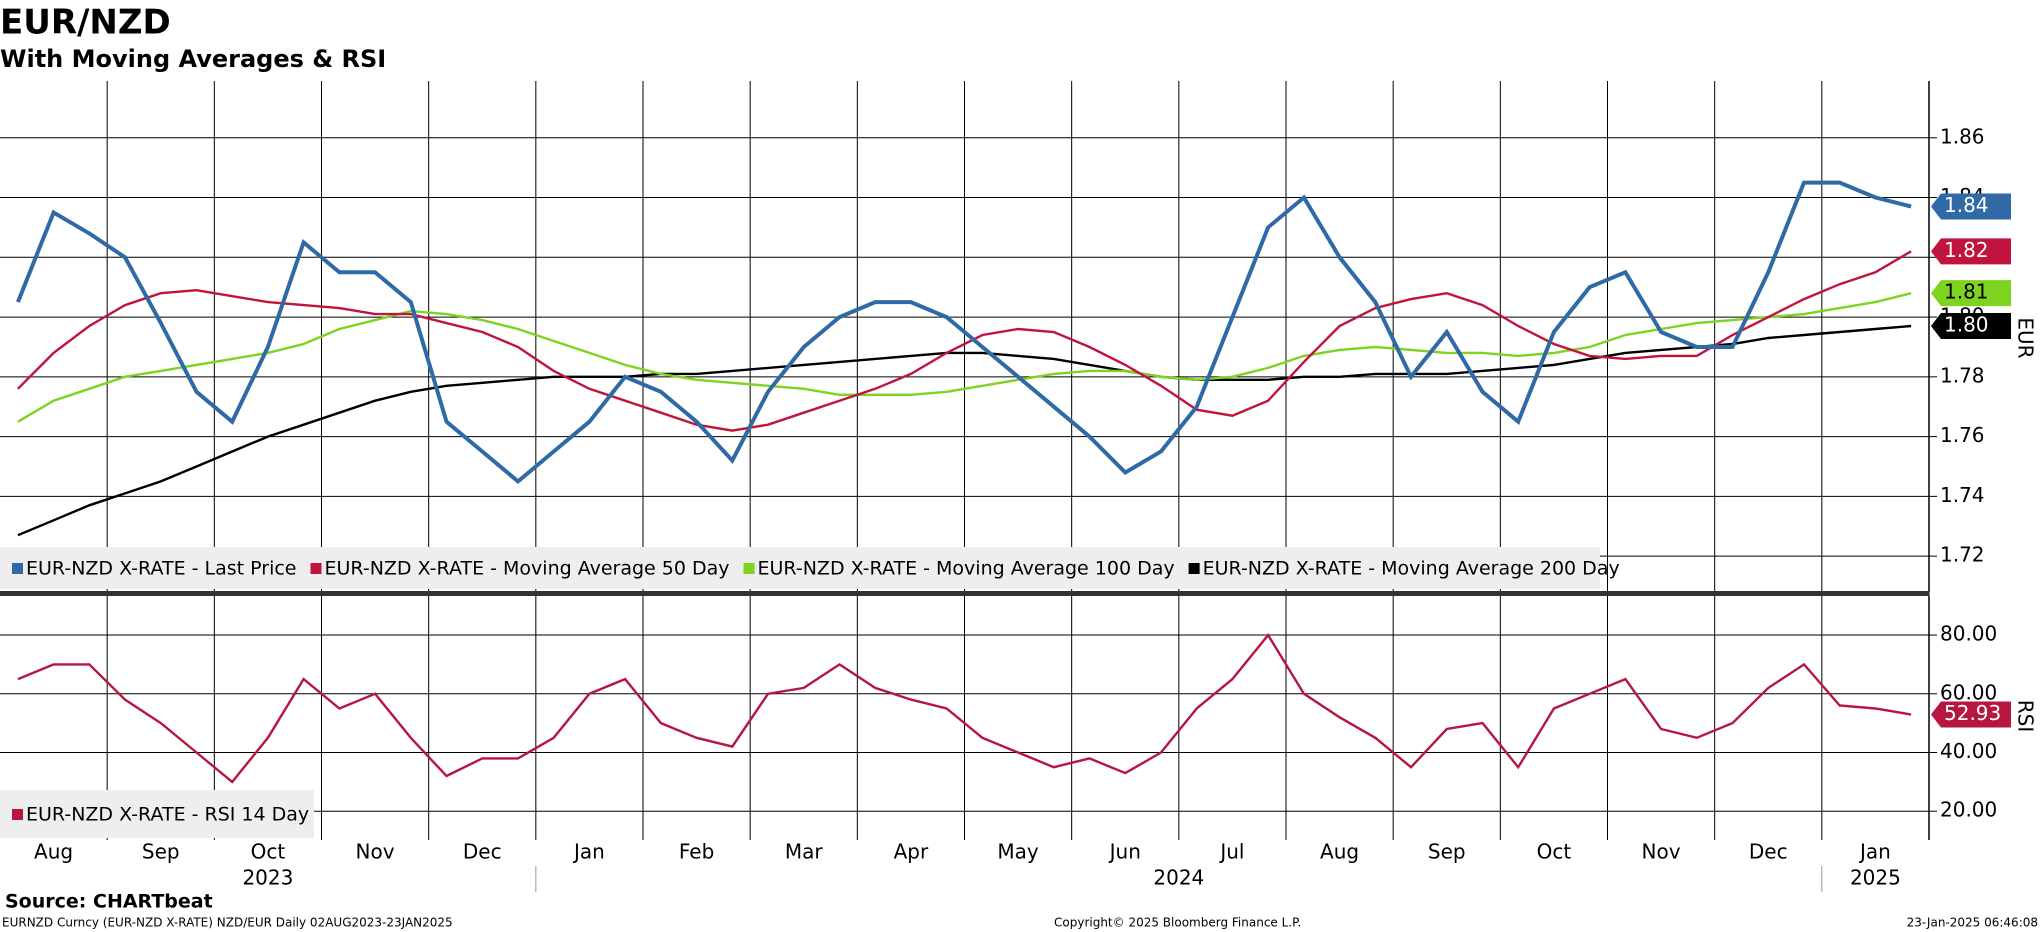  Describe the element at coordinates (1962, 495) in the screenshot. I see `y-tick-label: 1.74` at that location.